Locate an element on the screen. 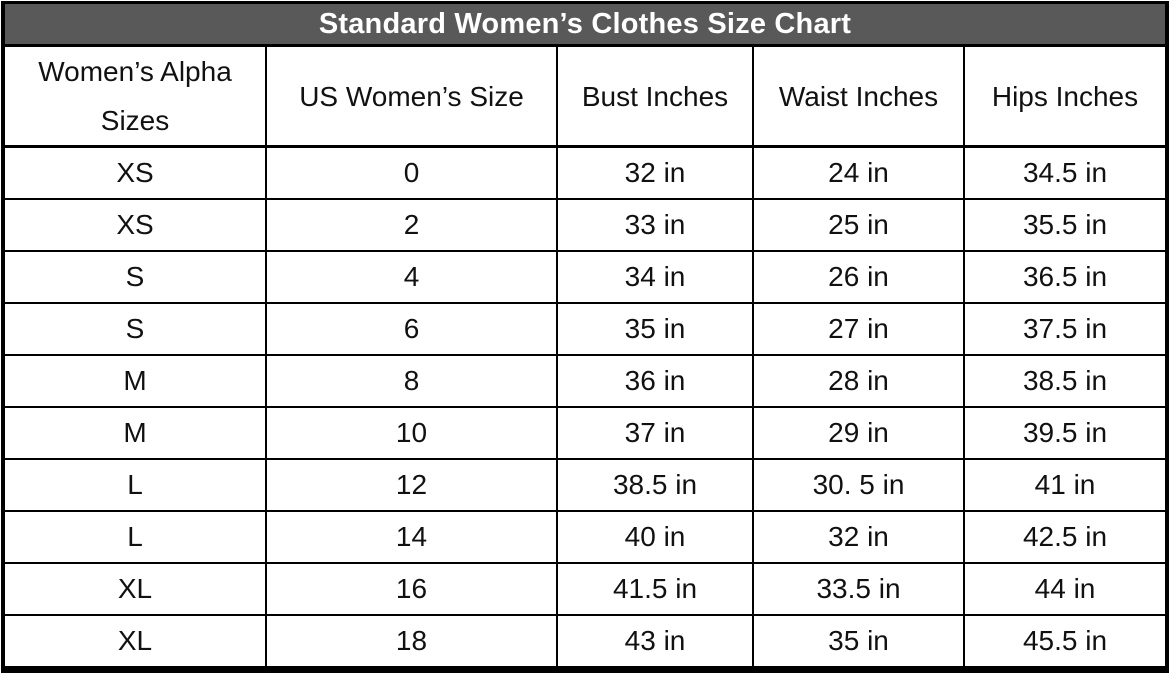 Image resolution: width=1170 pixels, height=674 pixels. cell-hips: 36.5 in is located at coordinates (1065, 276).